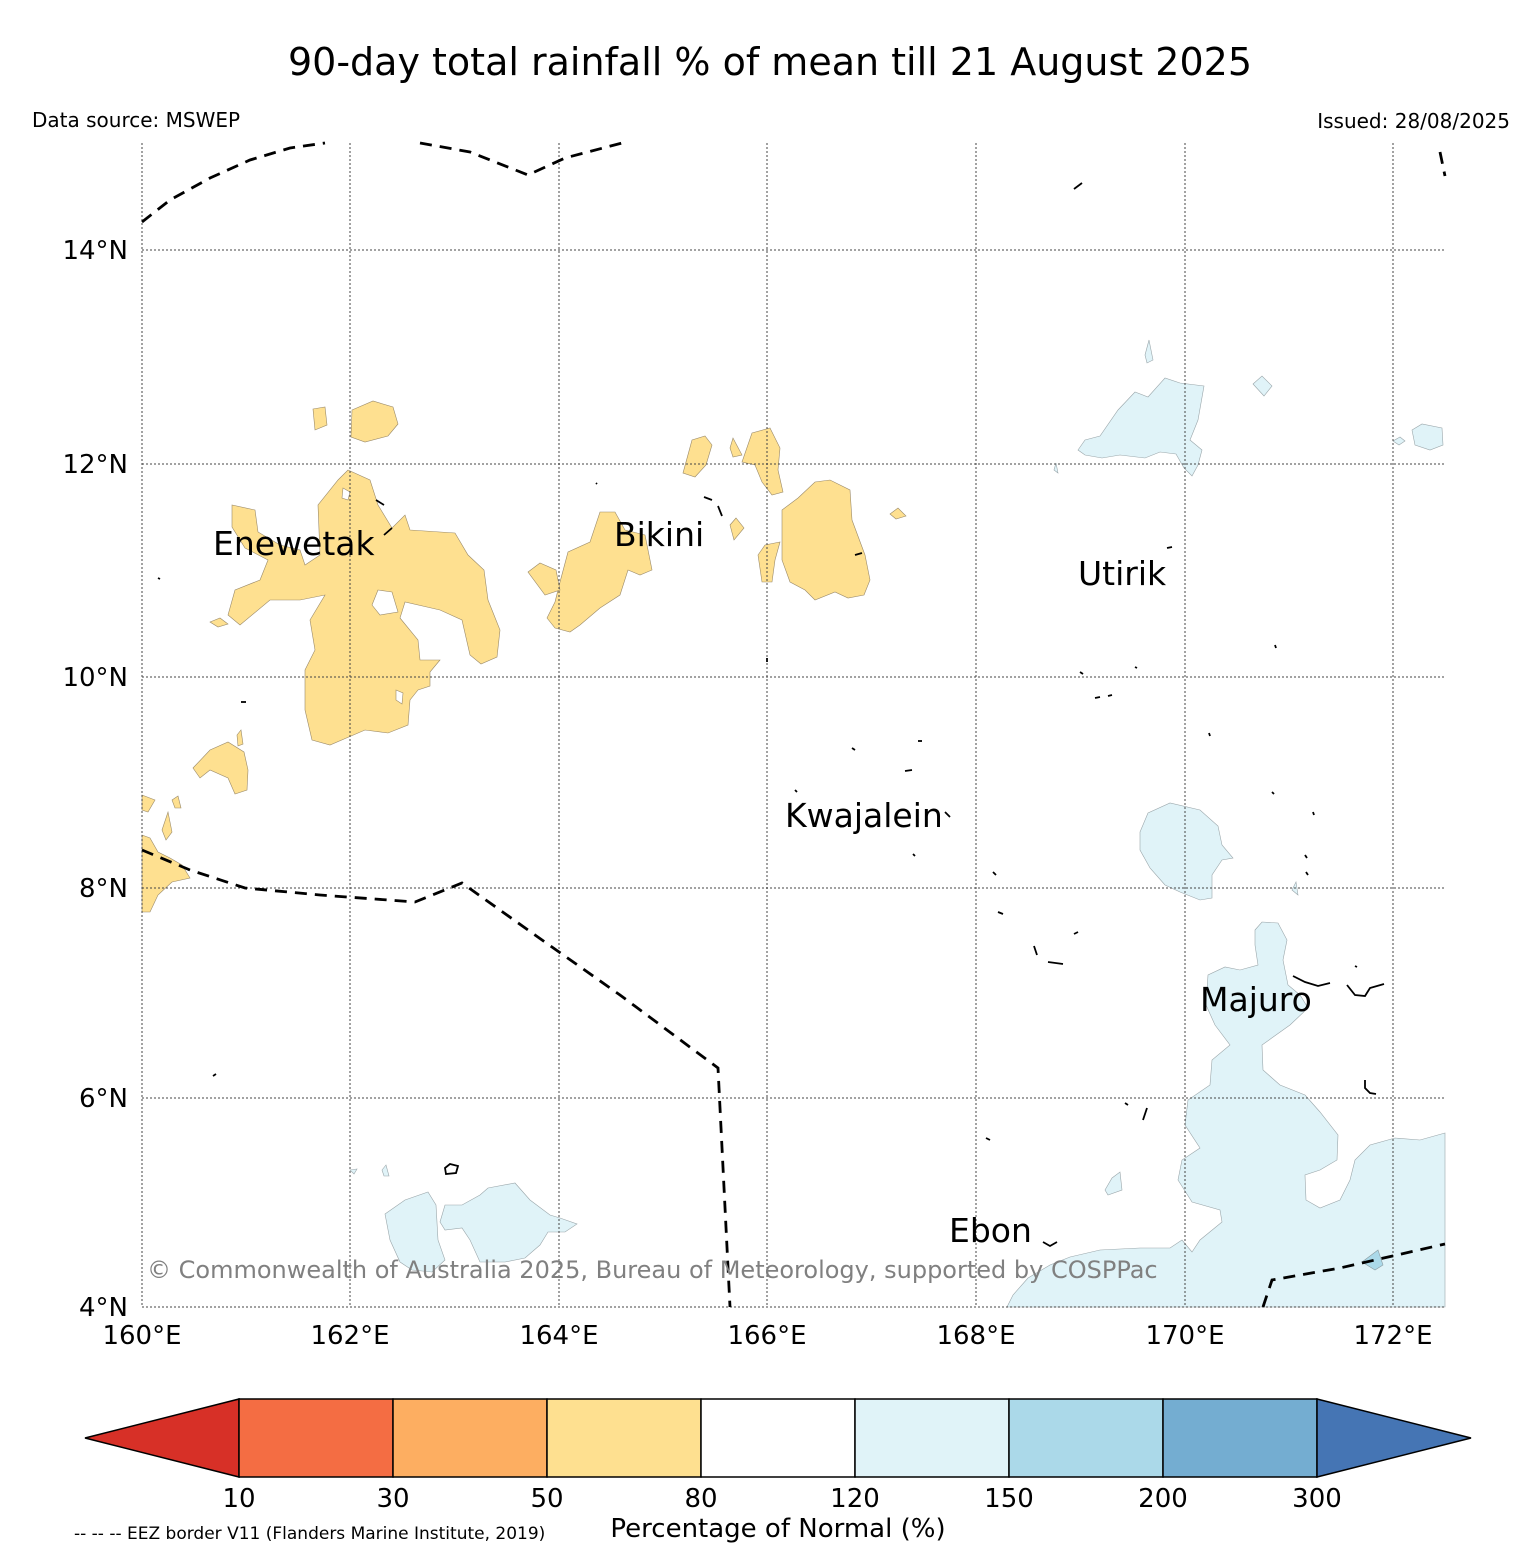  Describe the element at coordinates (990, 1230) in the screenshot. I see `label-ebon: Ebon` at that location.